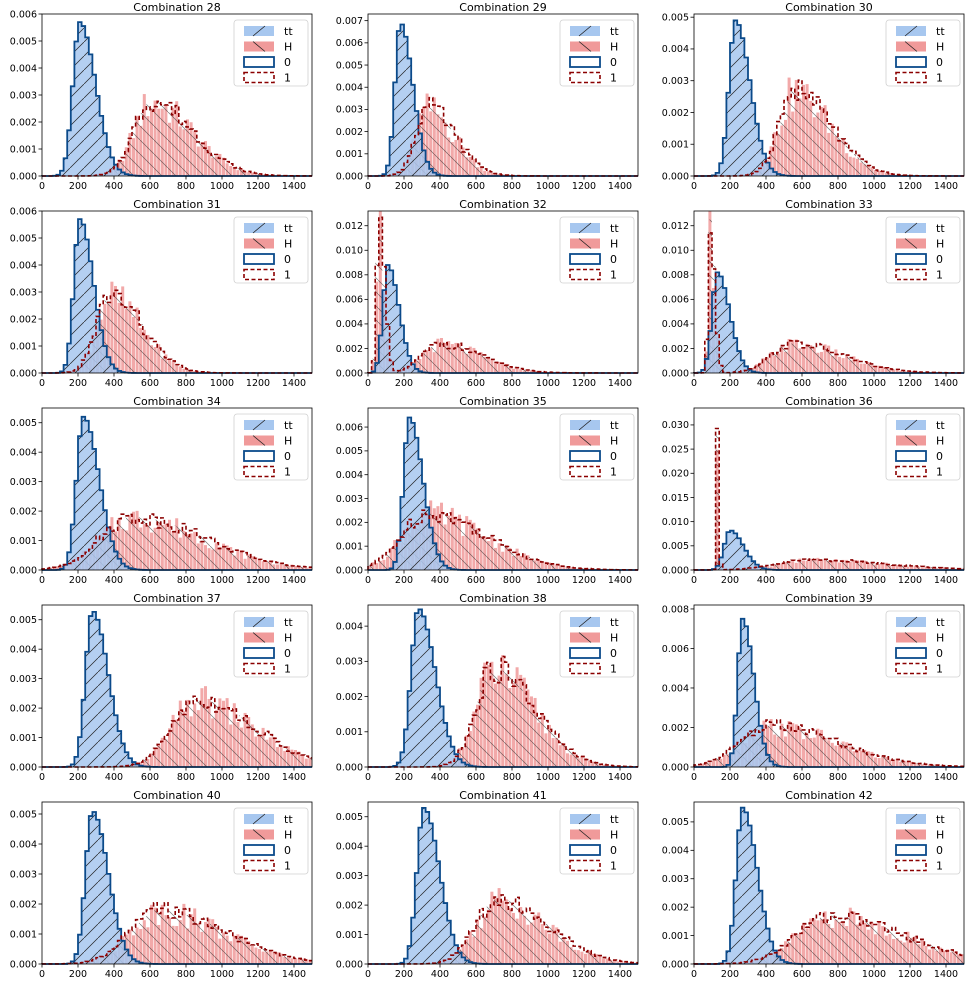  I want to click on y-tick-label: 0.007, so click(349, 21).